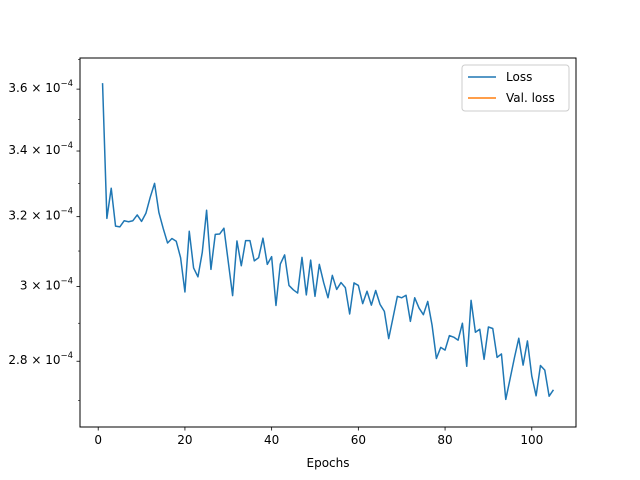 The width and height of the screenshot is (640, 480). What do you see at coordinates (358, 440) in the screenshot?
I see `x-tick-label: 60` at bounding box center [358, 440].